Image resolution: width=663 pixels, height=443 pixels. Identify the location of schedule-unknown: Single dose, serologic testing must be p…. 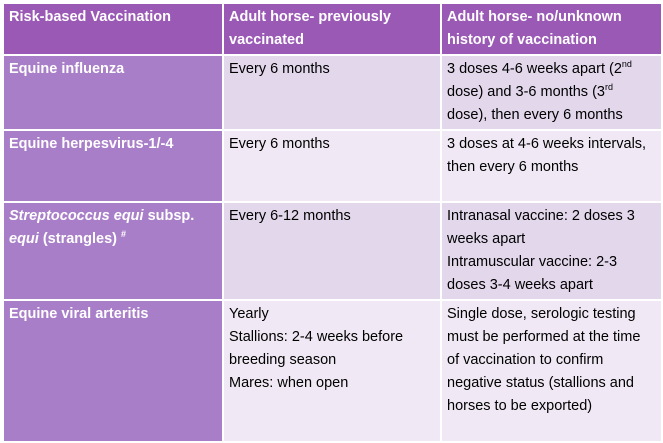
(551, 371).